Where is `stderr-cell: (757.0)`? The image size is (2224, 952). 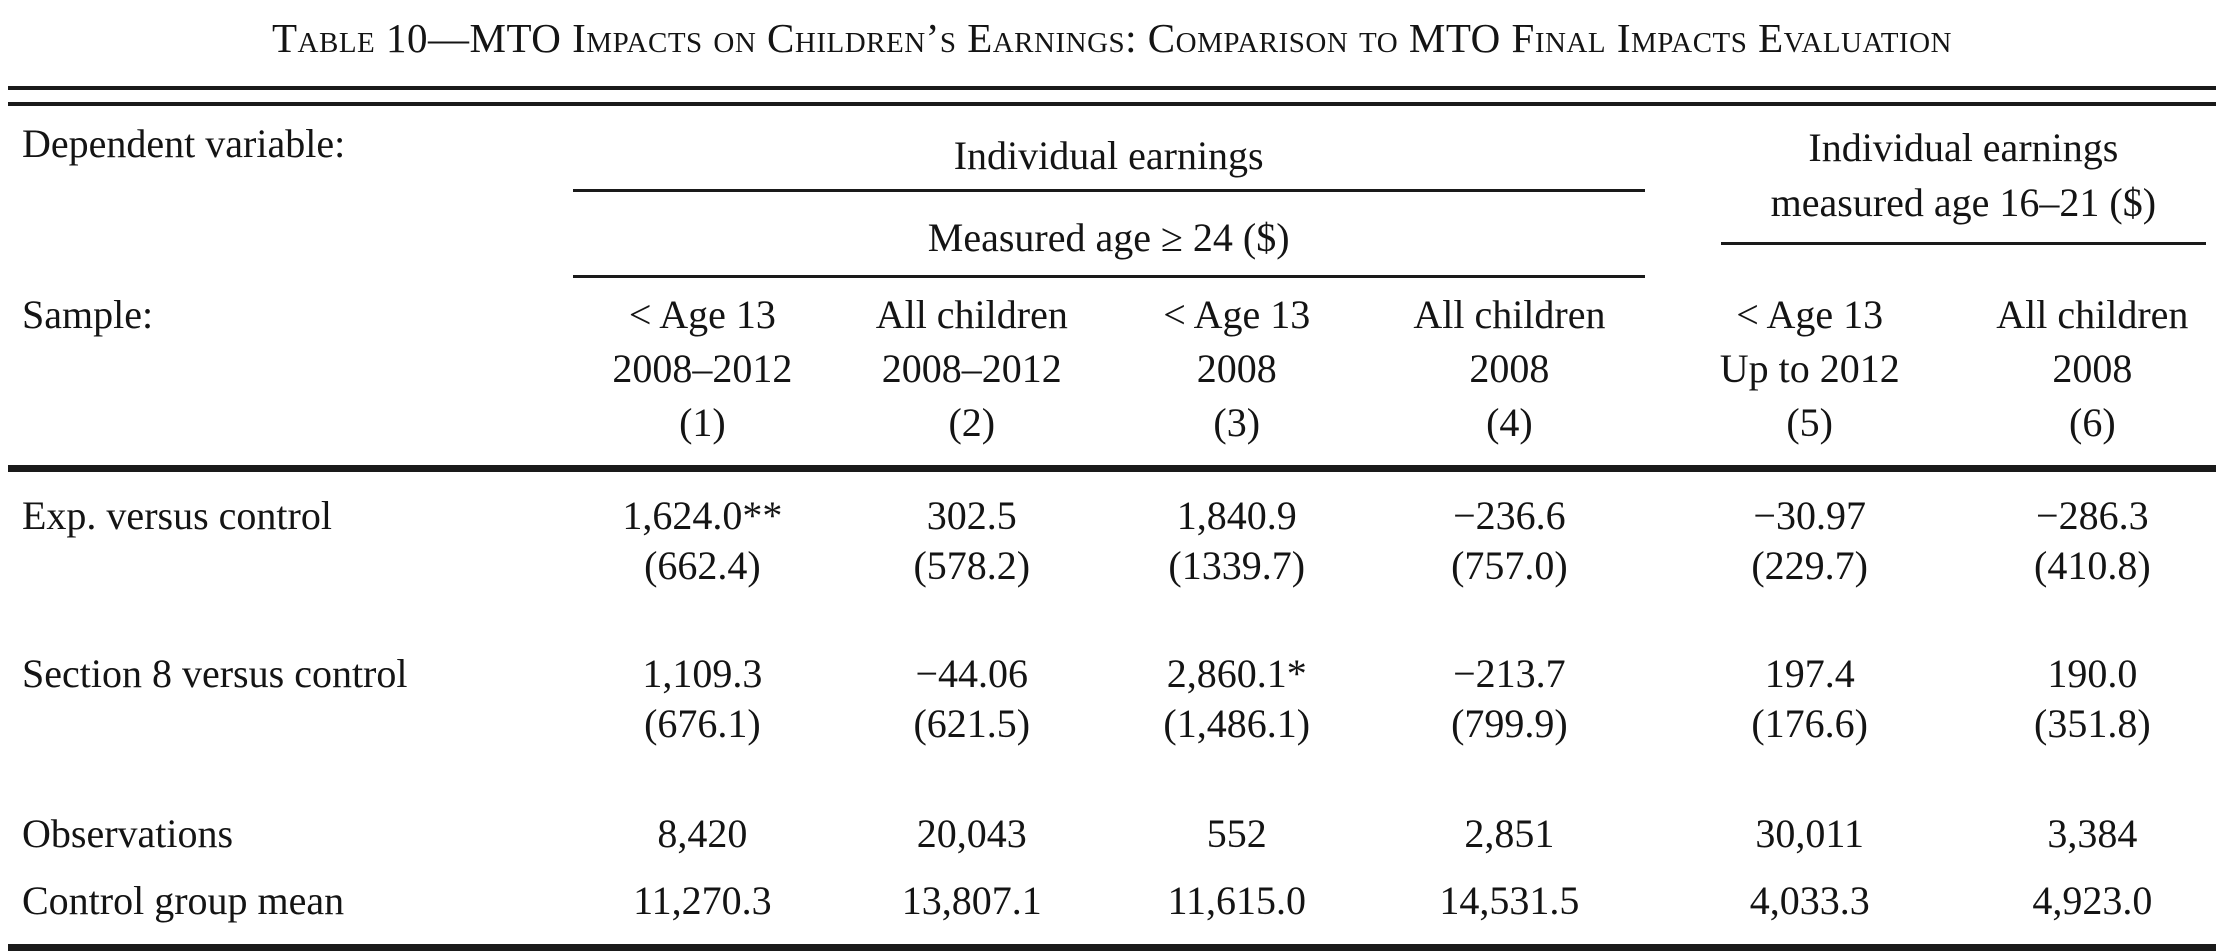 stderr-cell: (757.0) is located at coordinates (1509, 565).